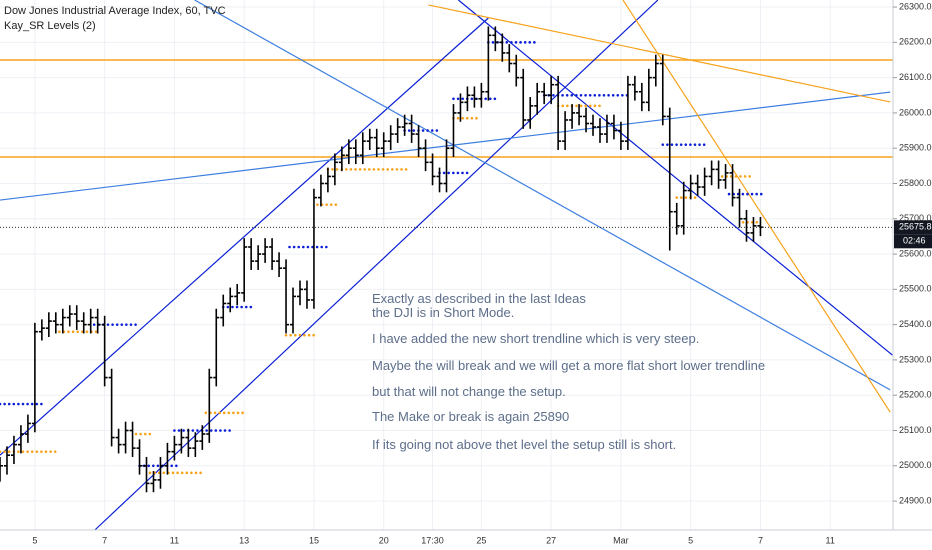 Image resolution: width=932 pixels, height=550 pixels. Describe the element at coordinates (443, 312) in the screenshot. I see `annotation: the DJI is in Short Mode.` at that location.